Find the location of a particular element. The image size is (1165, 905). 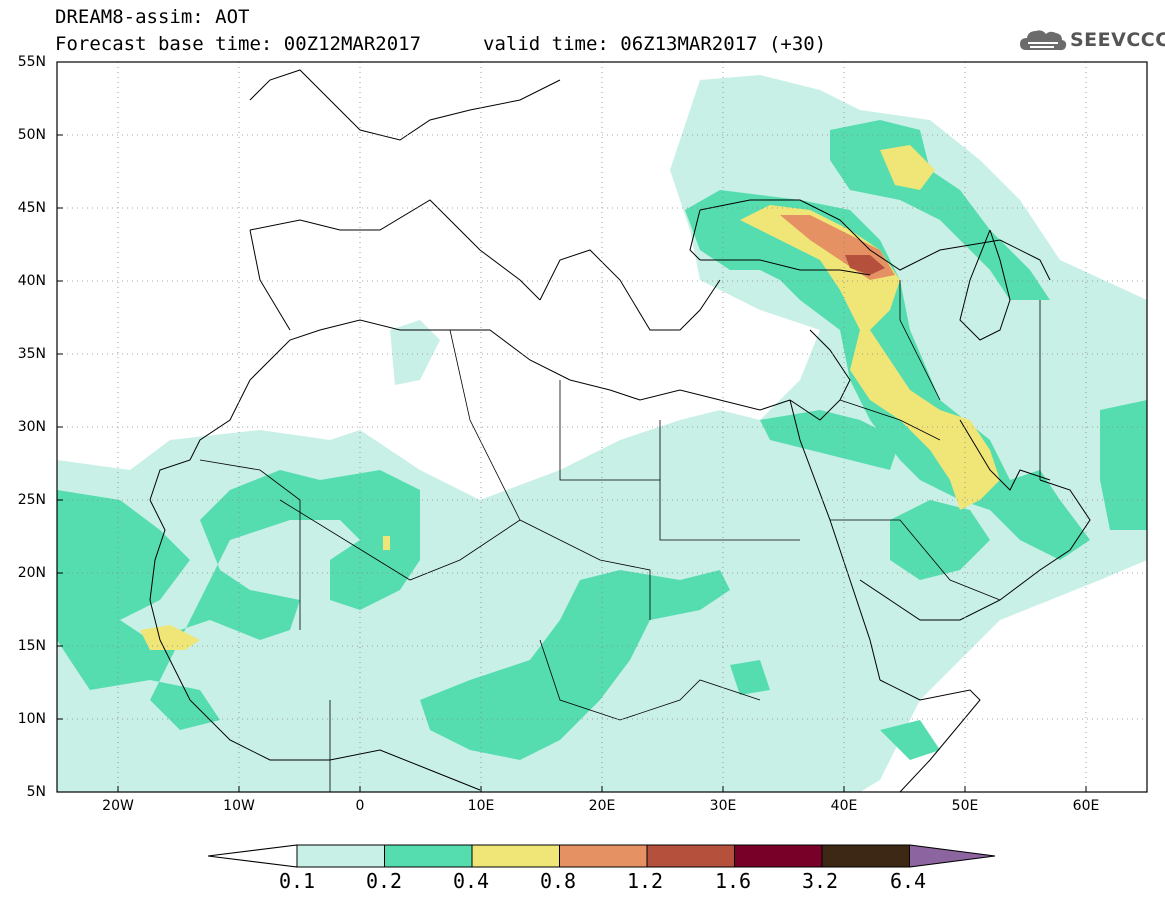

map-title: DREAM8-assim: AOT is located at coordinates (152, 17).